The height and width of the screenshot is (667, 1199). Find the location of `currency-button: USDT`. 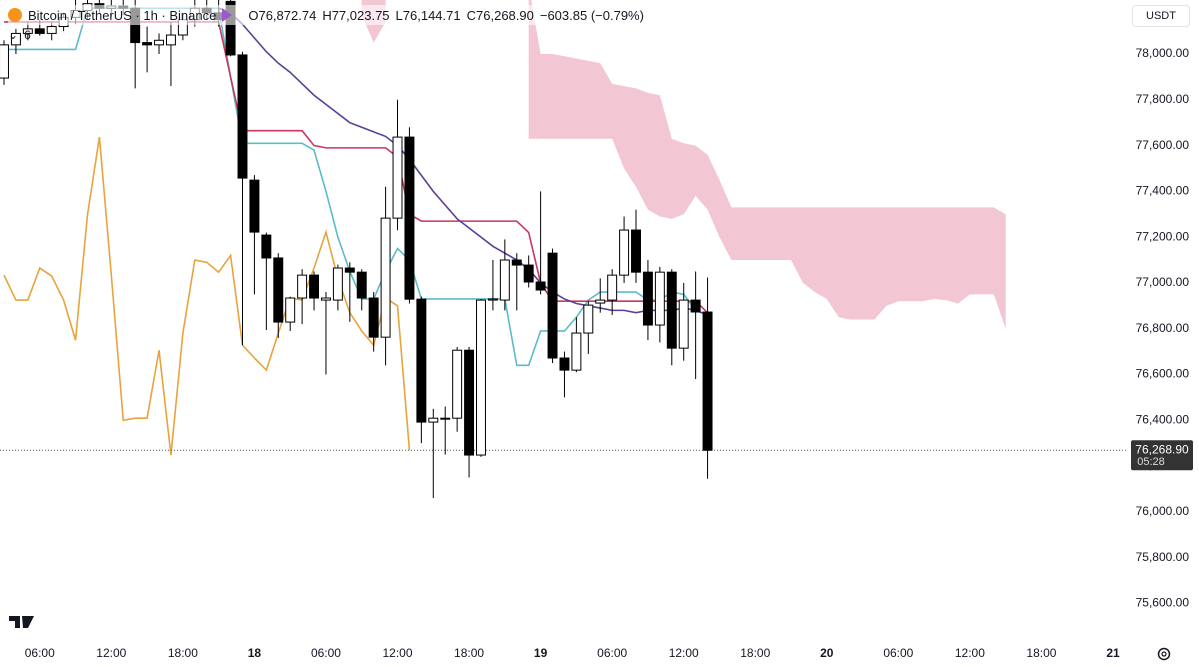

currency-button: USDT is located at coordinates (1161, 16).